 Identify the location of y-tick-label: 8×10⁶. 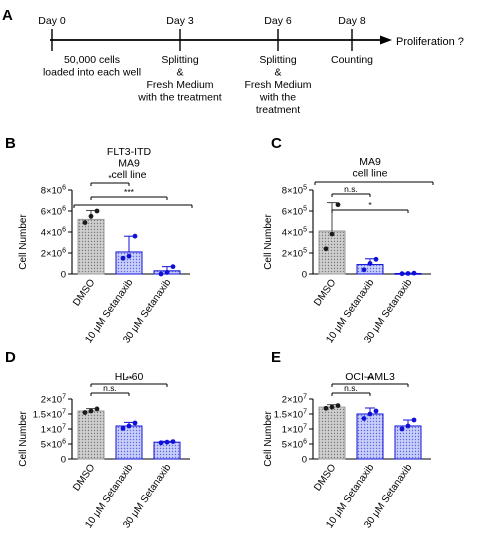
(53, 191).